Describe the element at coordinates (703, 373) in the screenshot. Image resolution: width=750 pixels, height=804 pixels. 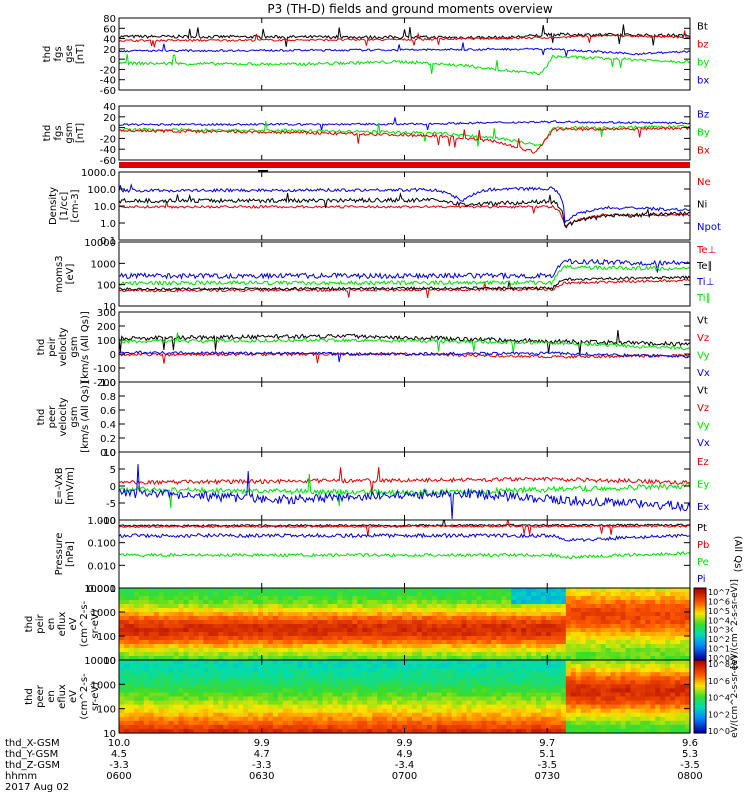
I see `legend-label: Vx` at that location.